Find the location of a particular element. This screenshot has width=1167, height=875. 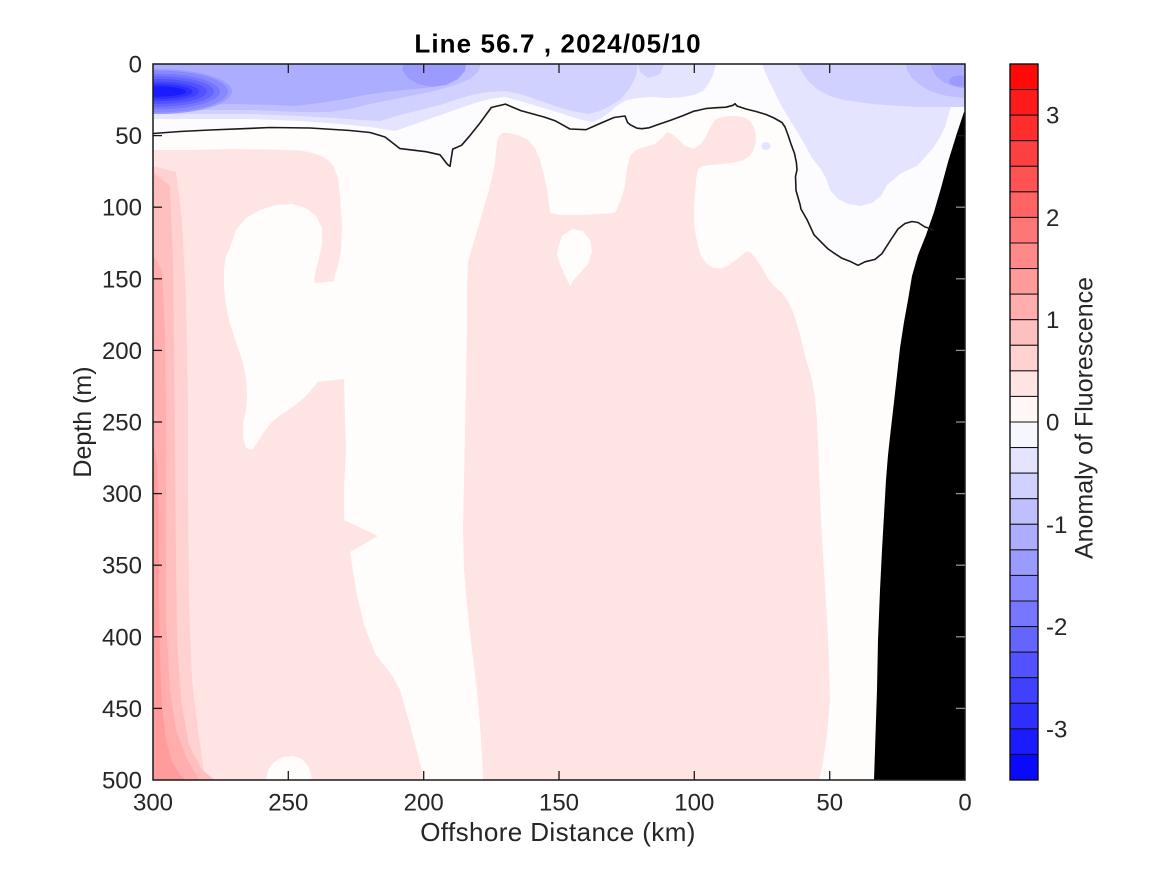

svg-text: Offshore Distance (km) is located at coordinates (558, 832).